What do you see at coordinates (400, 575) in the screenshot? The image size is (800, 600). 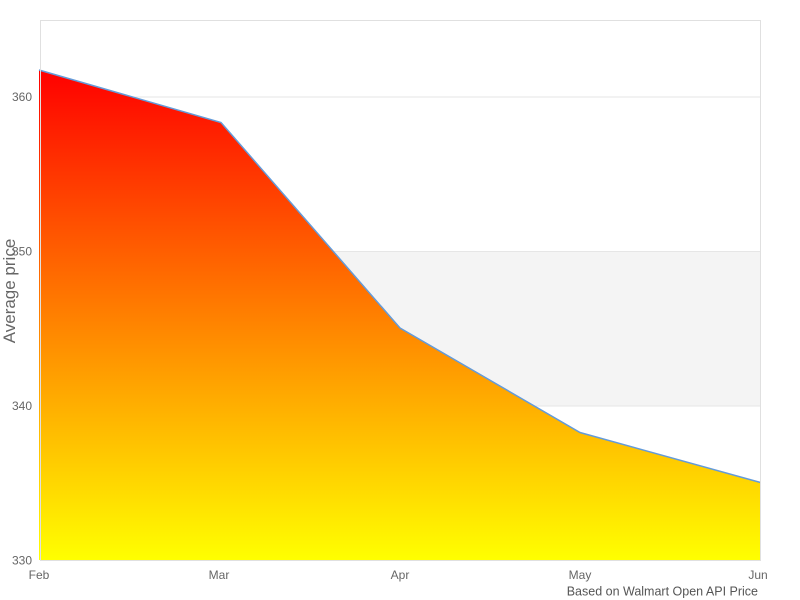 I see `svg-text: Apr` at bounding box center [400, 575].